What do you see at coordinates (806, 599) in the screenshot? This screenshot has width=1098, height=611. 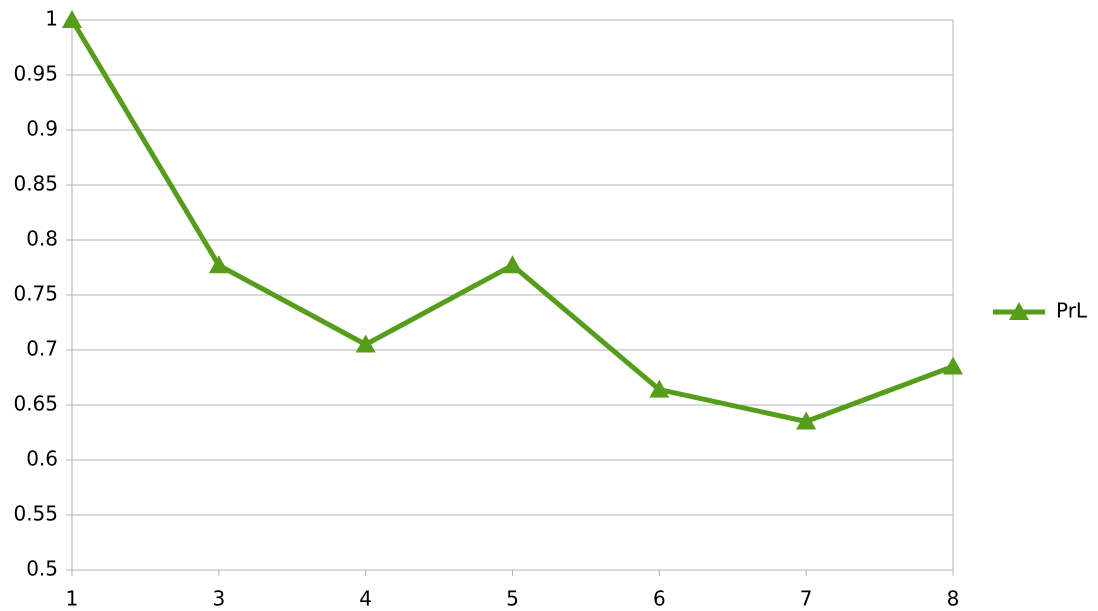 I see `x-tick-label: 7` at bounding box center [806, 599].